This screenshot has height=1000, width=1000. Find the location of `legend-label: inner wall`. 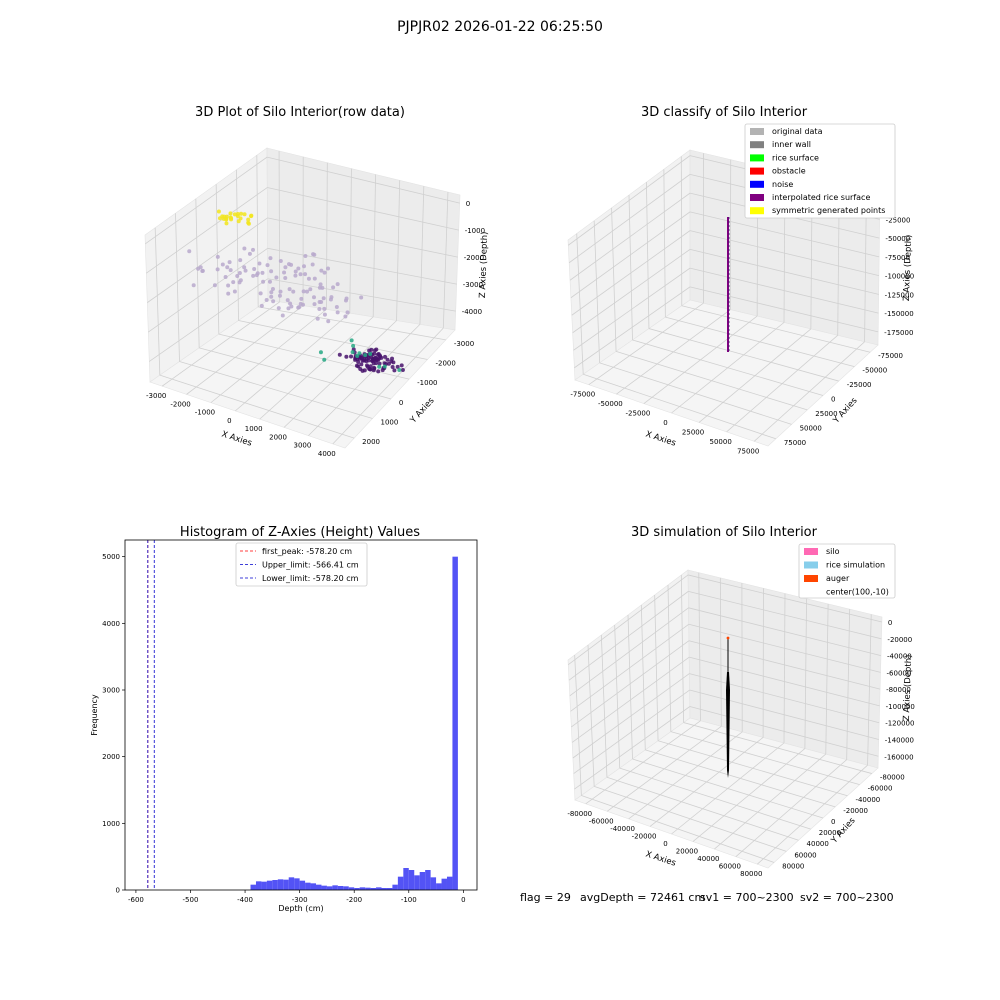

legend-label: inner wall is located at coordinates (791, 144).